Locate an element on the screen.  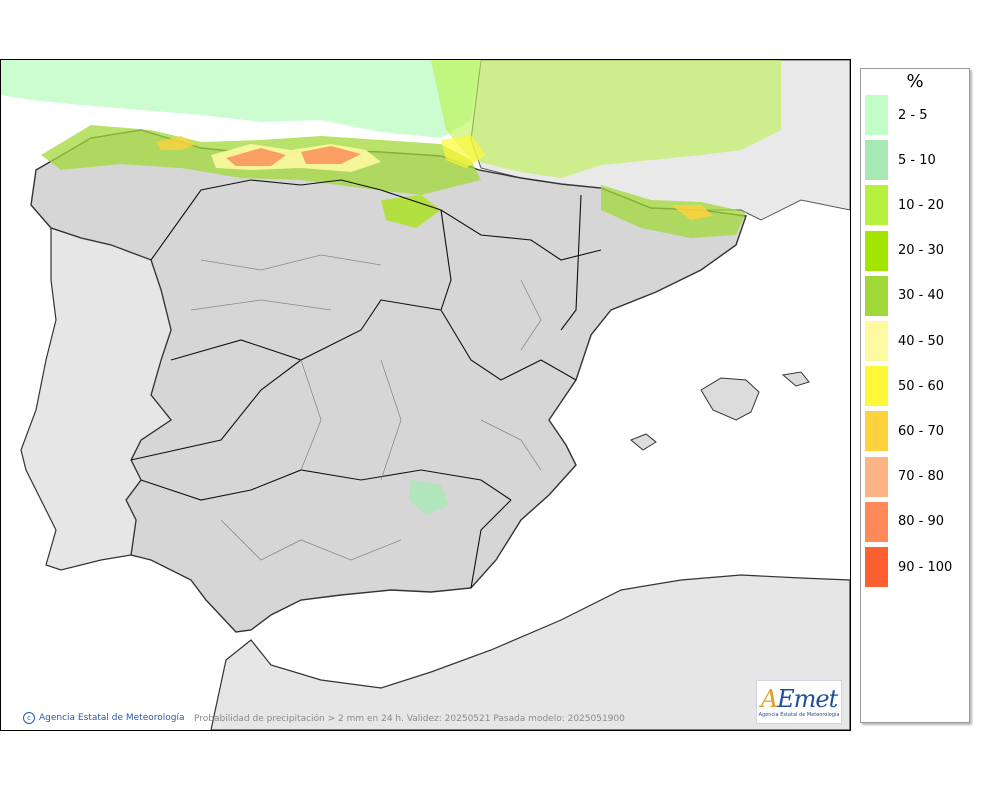
legend-class: 80 - 90 is located at coordinates (905, 521).